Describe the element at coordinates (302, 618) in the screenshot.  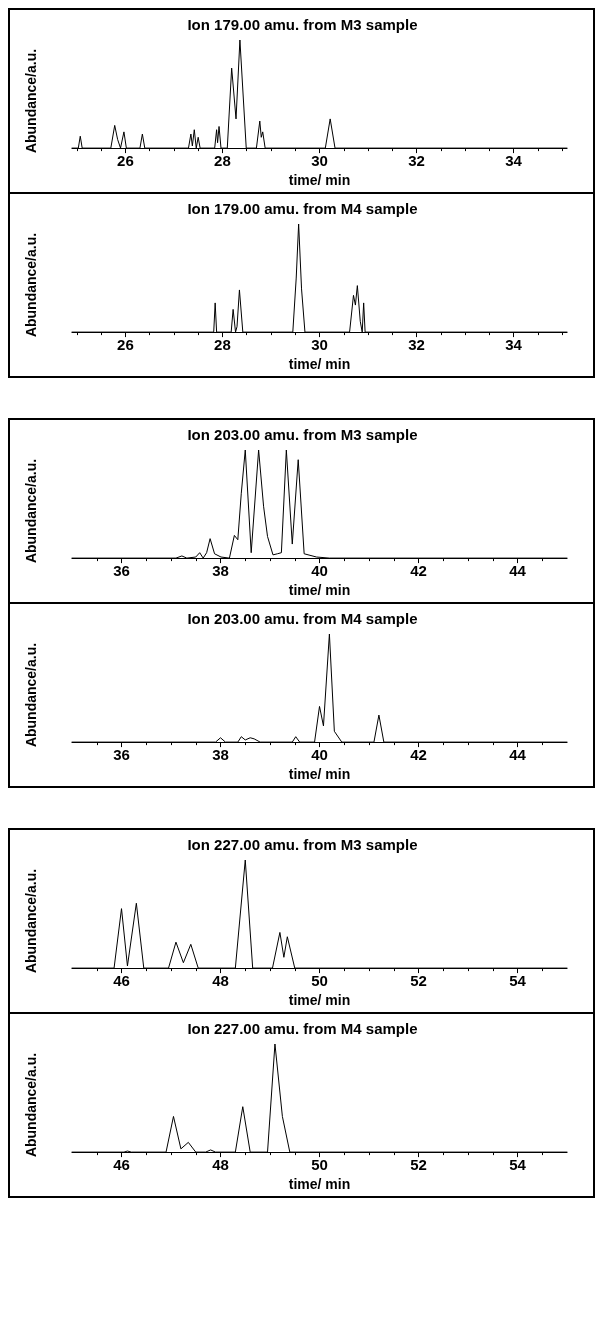
I see `chart-title: Ion 203.00 amu. from M4 sample` at that location.